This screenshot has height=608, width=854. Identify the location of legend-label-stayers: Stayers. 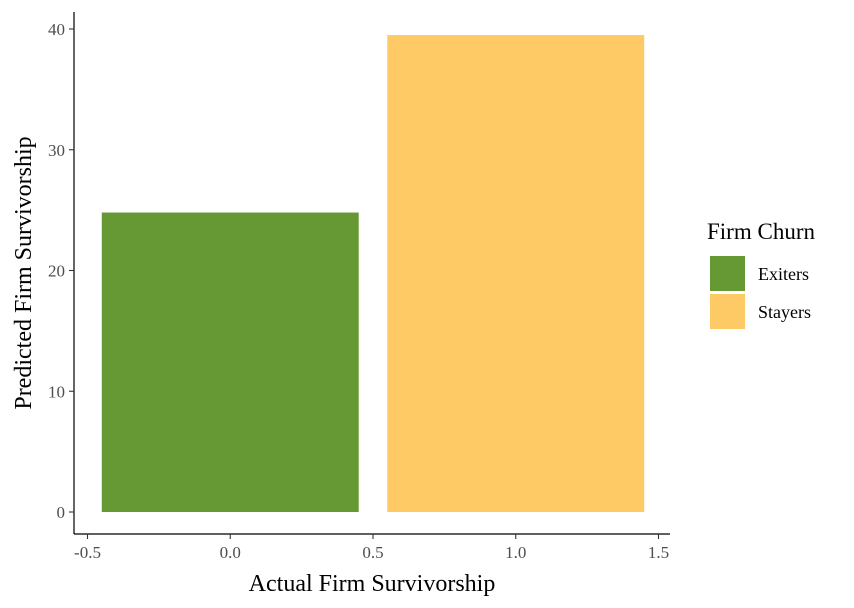
(784, 312).